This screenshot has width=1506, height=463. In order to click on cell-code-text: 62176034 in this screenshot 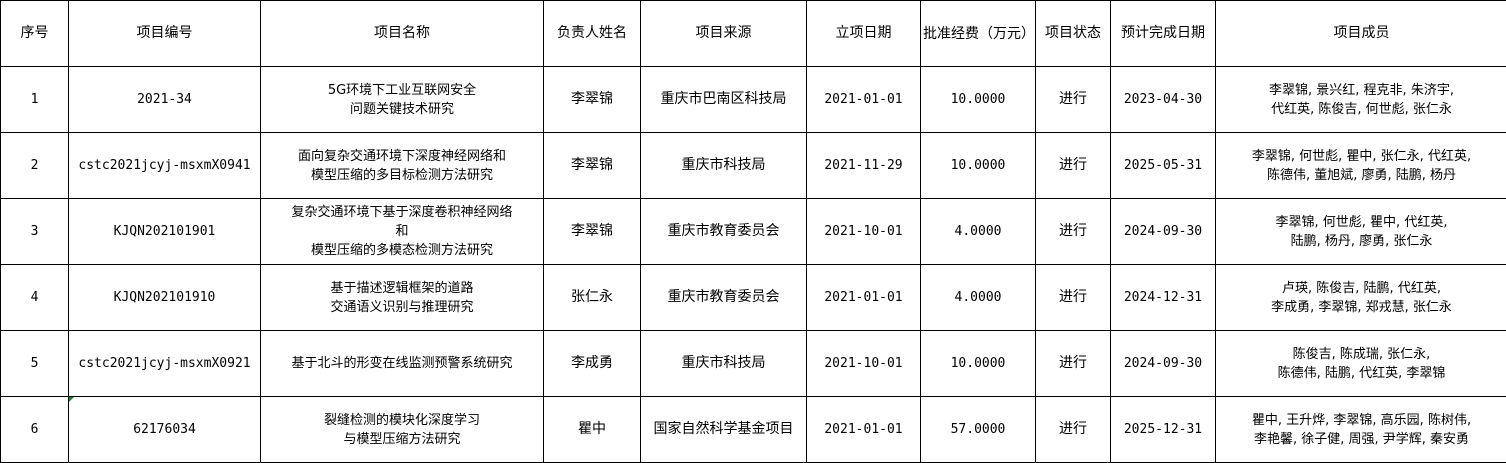, I will do `click(164, 429)`.